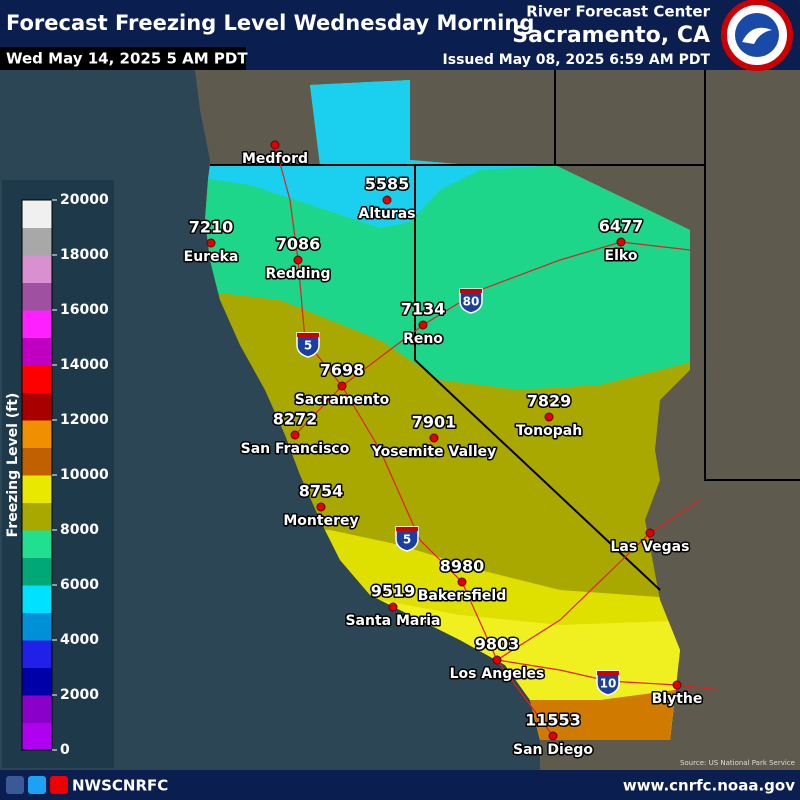 Image resolution: width=800 pixels, height=800 pixels. Describe the element at coordinates (497, 674) in the screenshot. I see `city-name: Los Angeles` at that location.